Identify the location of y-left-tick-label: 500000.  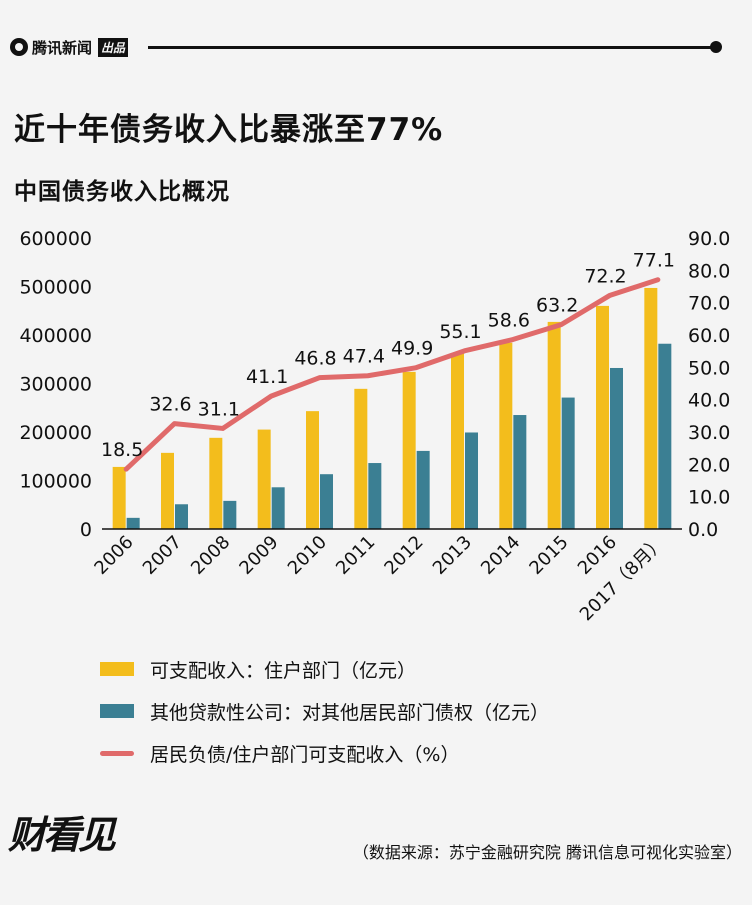
(55, 288).